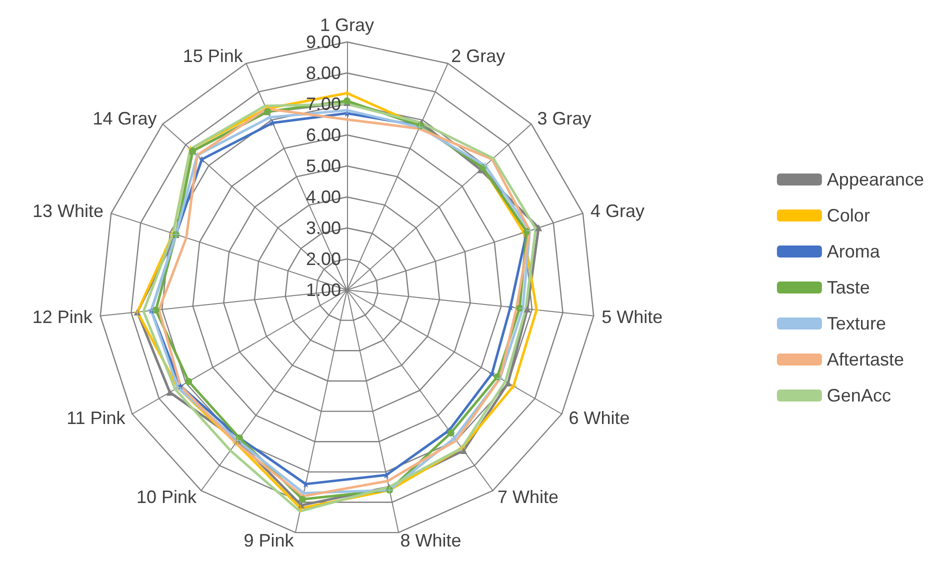 This screenshot has width=949, height=575. Describe the element at coordinates (63, 316) in the screenshot. I see `spoke-label: 12 Pink` at that location.